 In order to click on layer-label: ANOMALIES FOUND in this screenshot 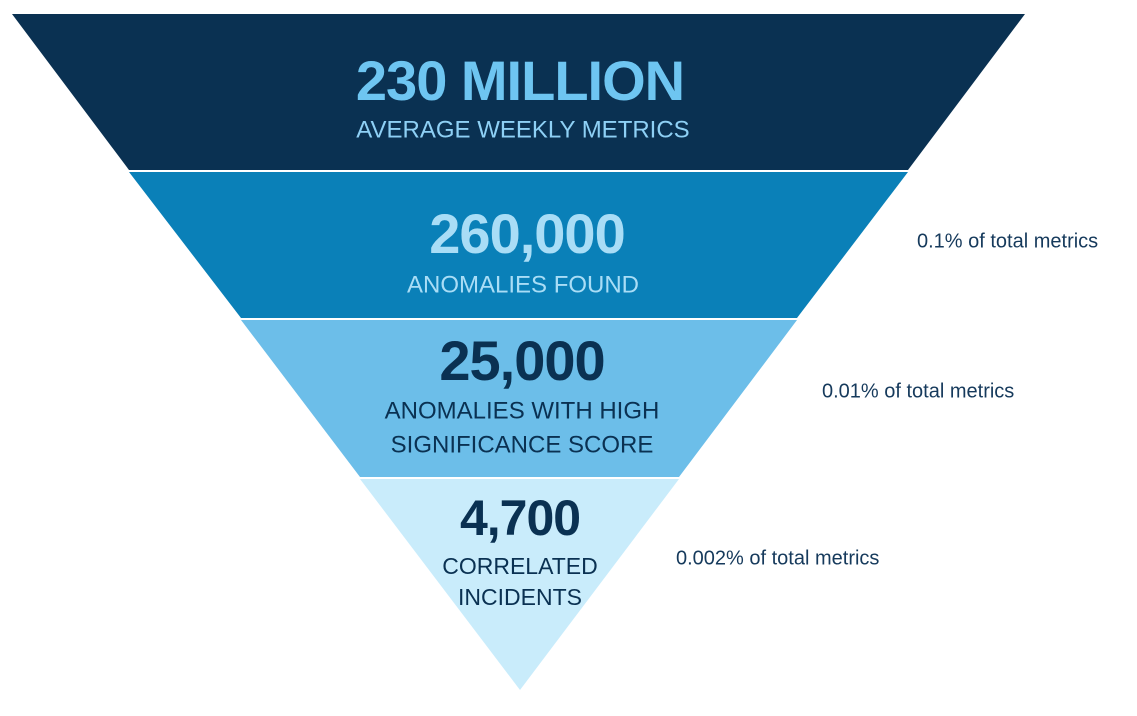, I will do `click(523, 284)`.